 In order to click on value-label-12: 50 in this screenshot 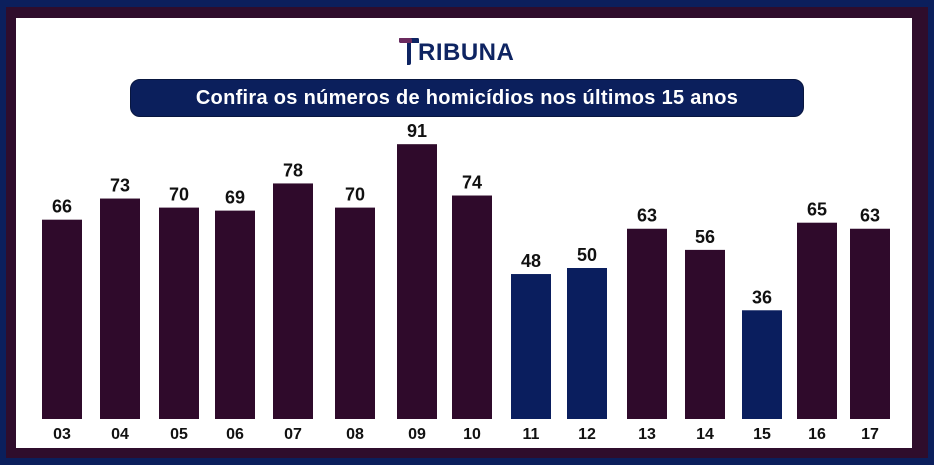, I will do `click(587, 255)`.